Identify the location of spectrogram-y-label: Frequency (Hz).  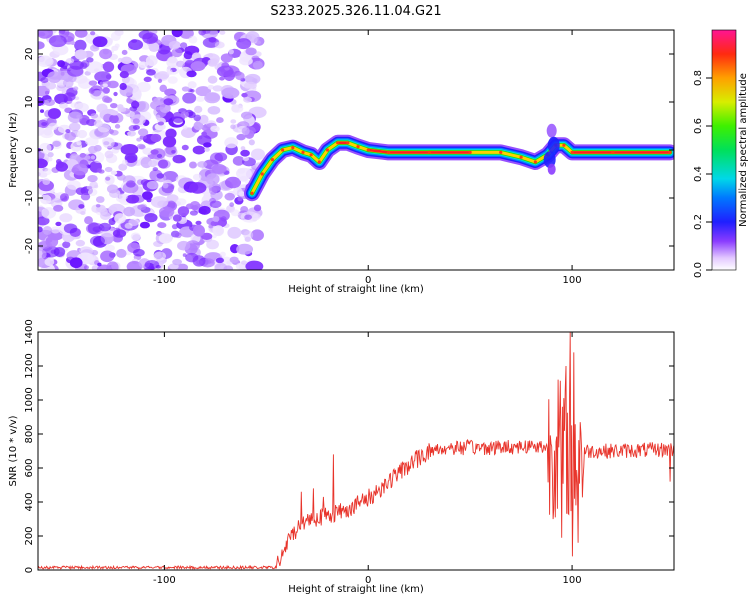
(13, 150).